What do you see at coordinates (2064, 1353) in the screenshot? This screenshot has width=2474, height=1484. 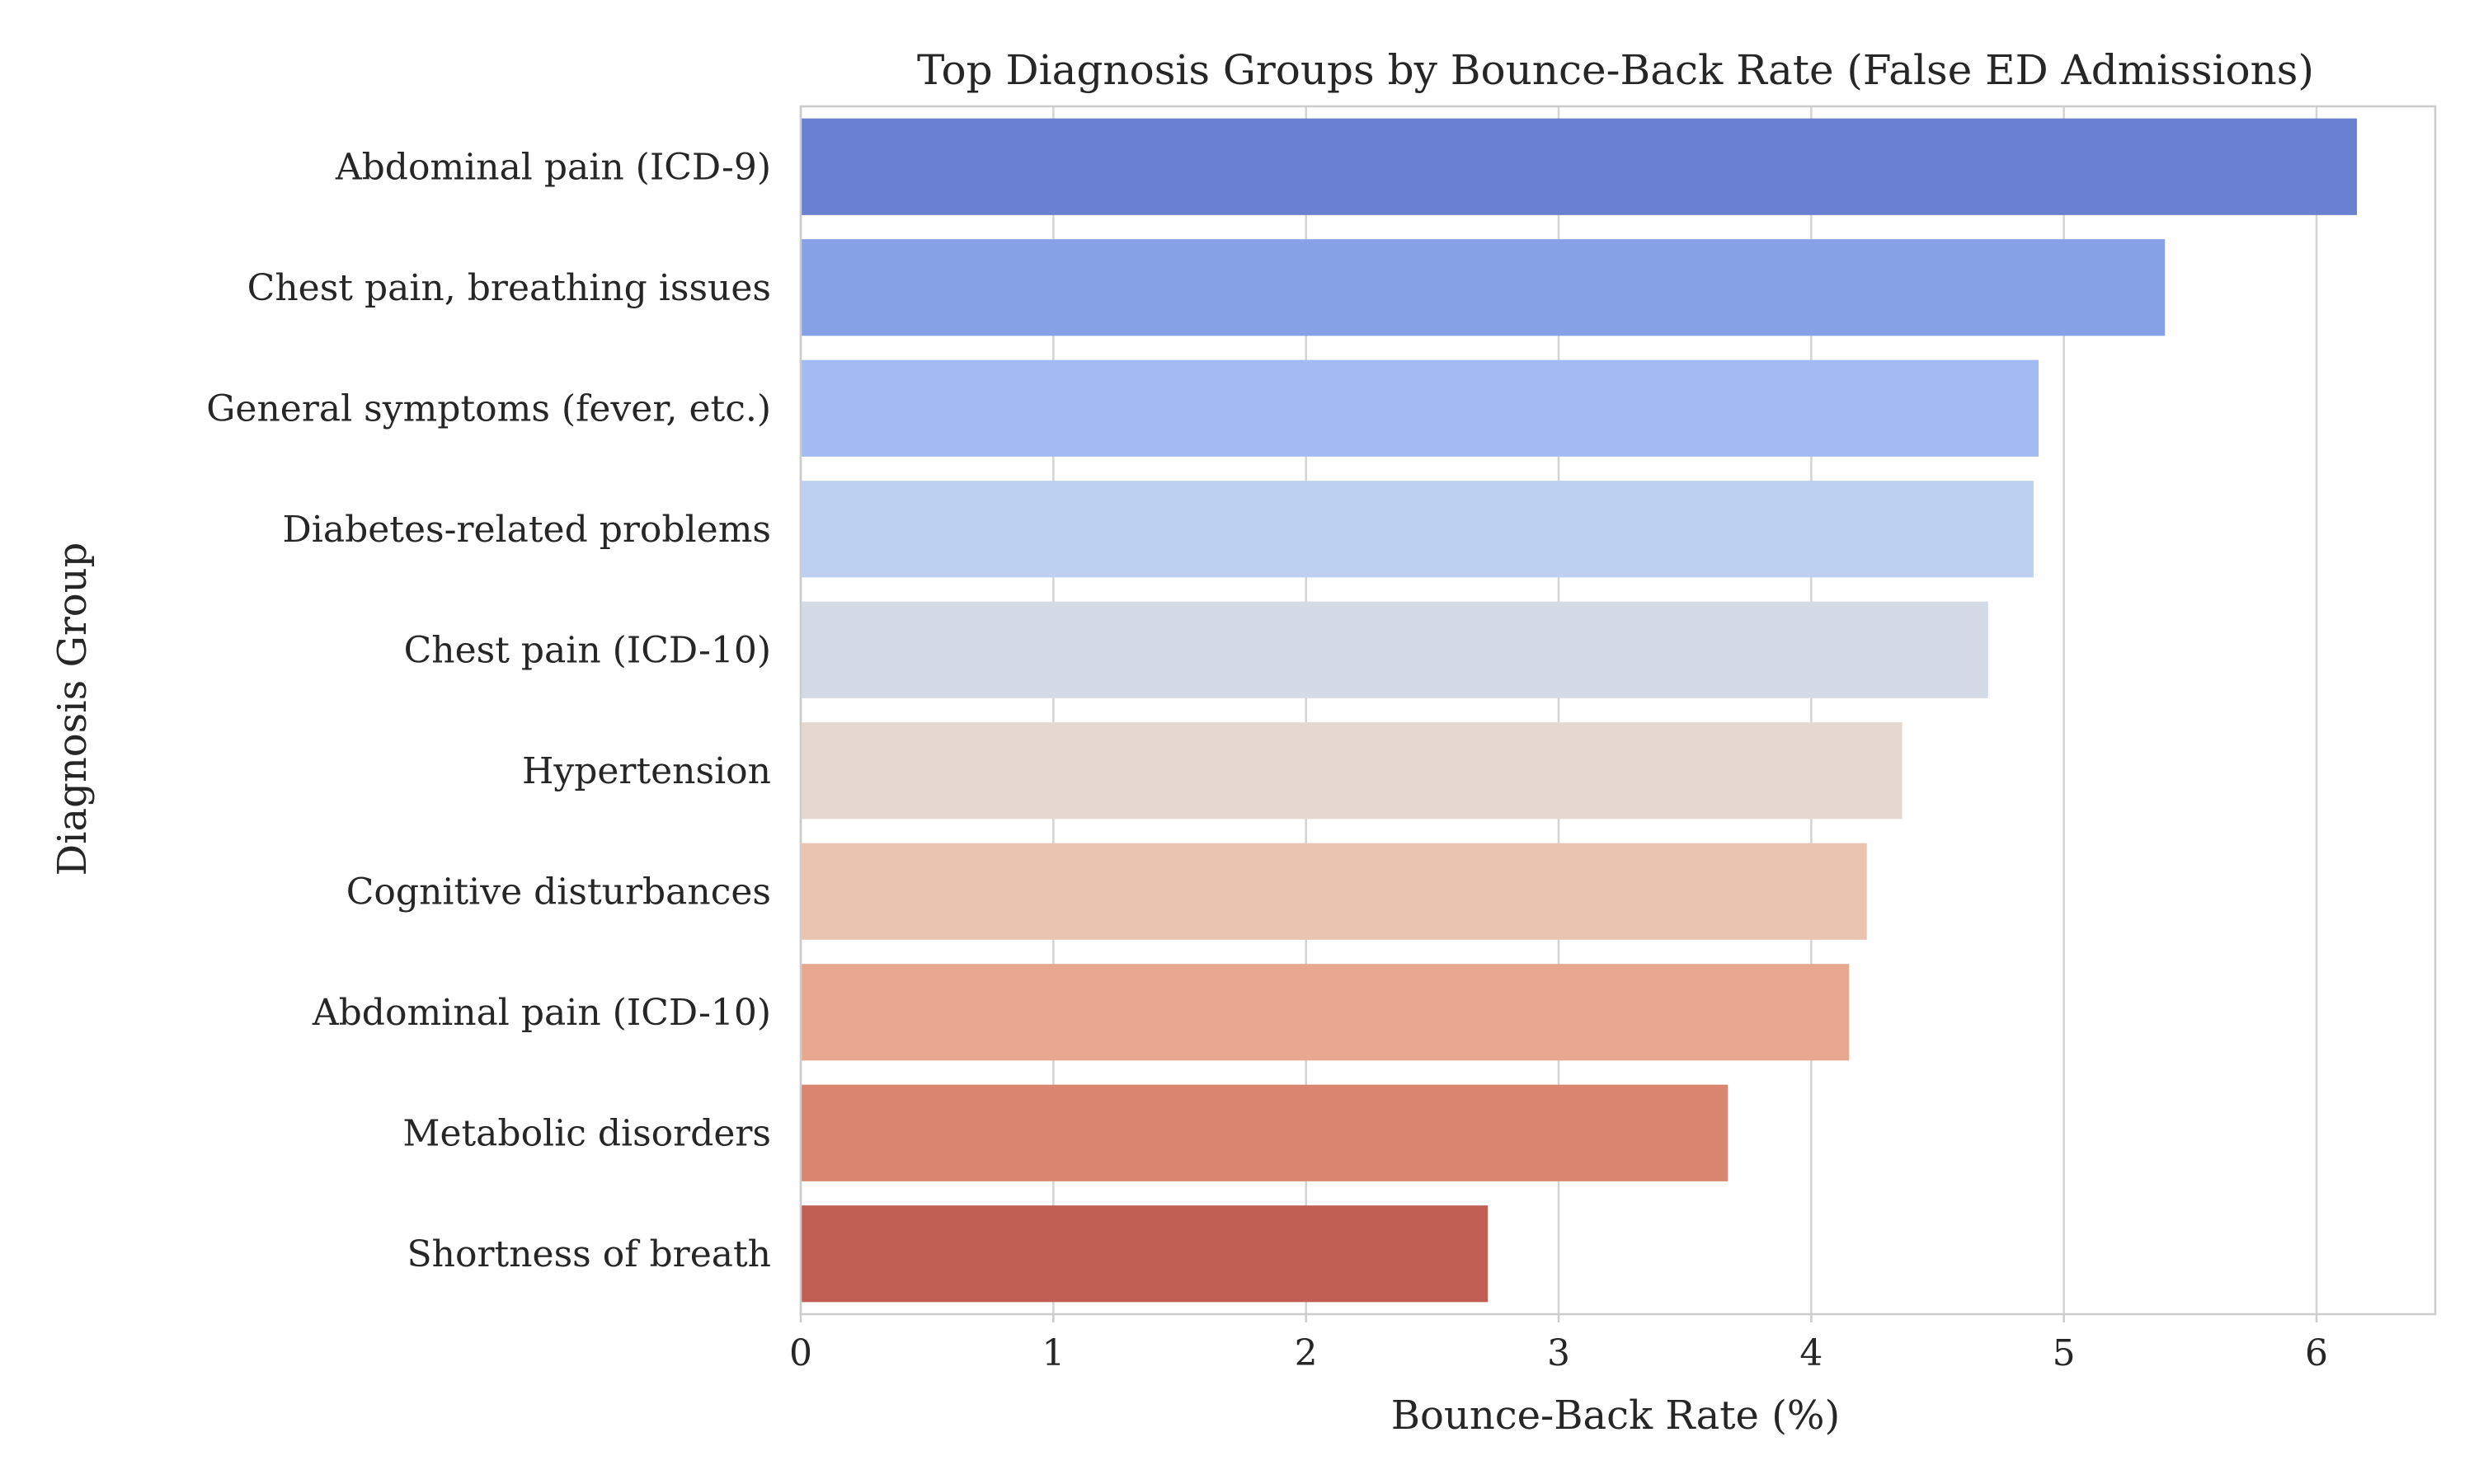 I see `x-tick-label: 5` at bounding box center [2064, 1353].